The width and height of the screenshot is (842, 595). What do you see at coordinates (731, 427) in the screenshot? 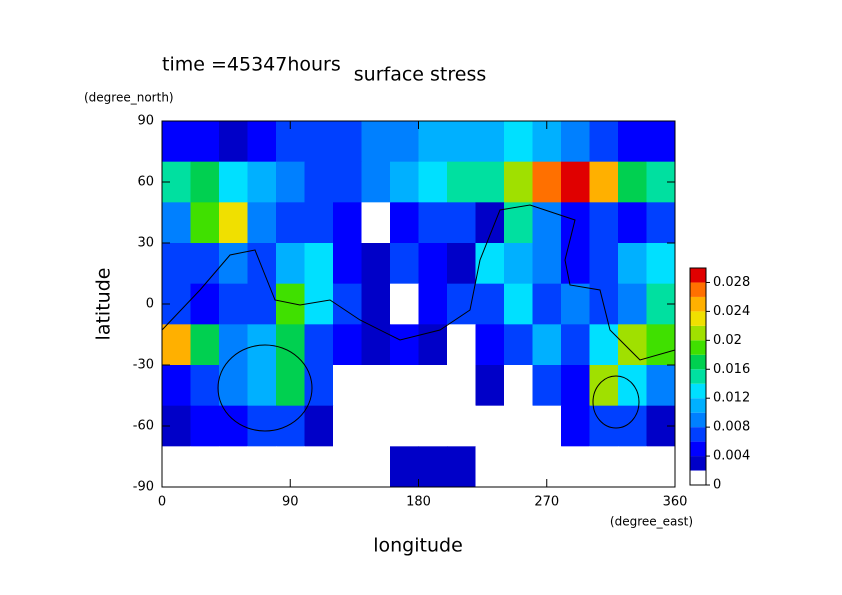
I see `colorbar-tick-label: 0.008` at bounding box center [731, 427].